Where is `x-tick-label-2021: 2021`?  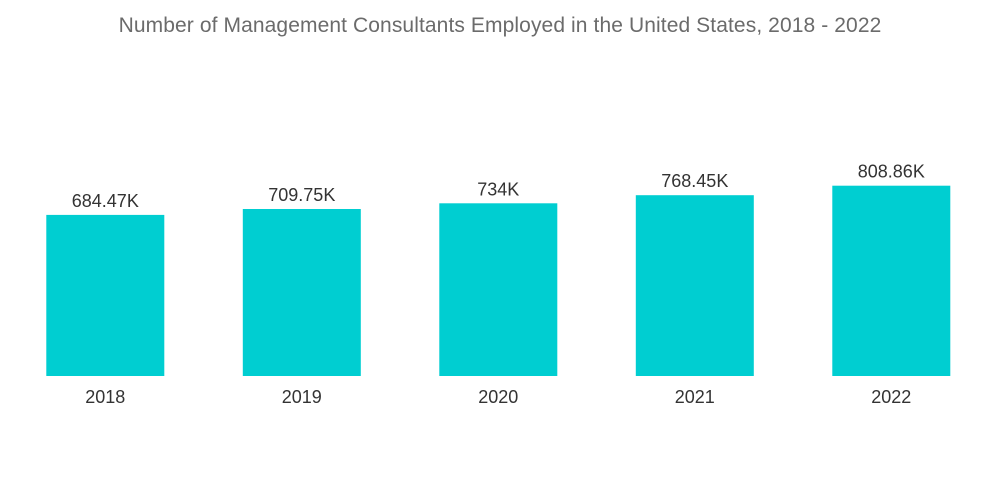
x-tick-label-2021: 2021 is located at coordinates (695, 397).